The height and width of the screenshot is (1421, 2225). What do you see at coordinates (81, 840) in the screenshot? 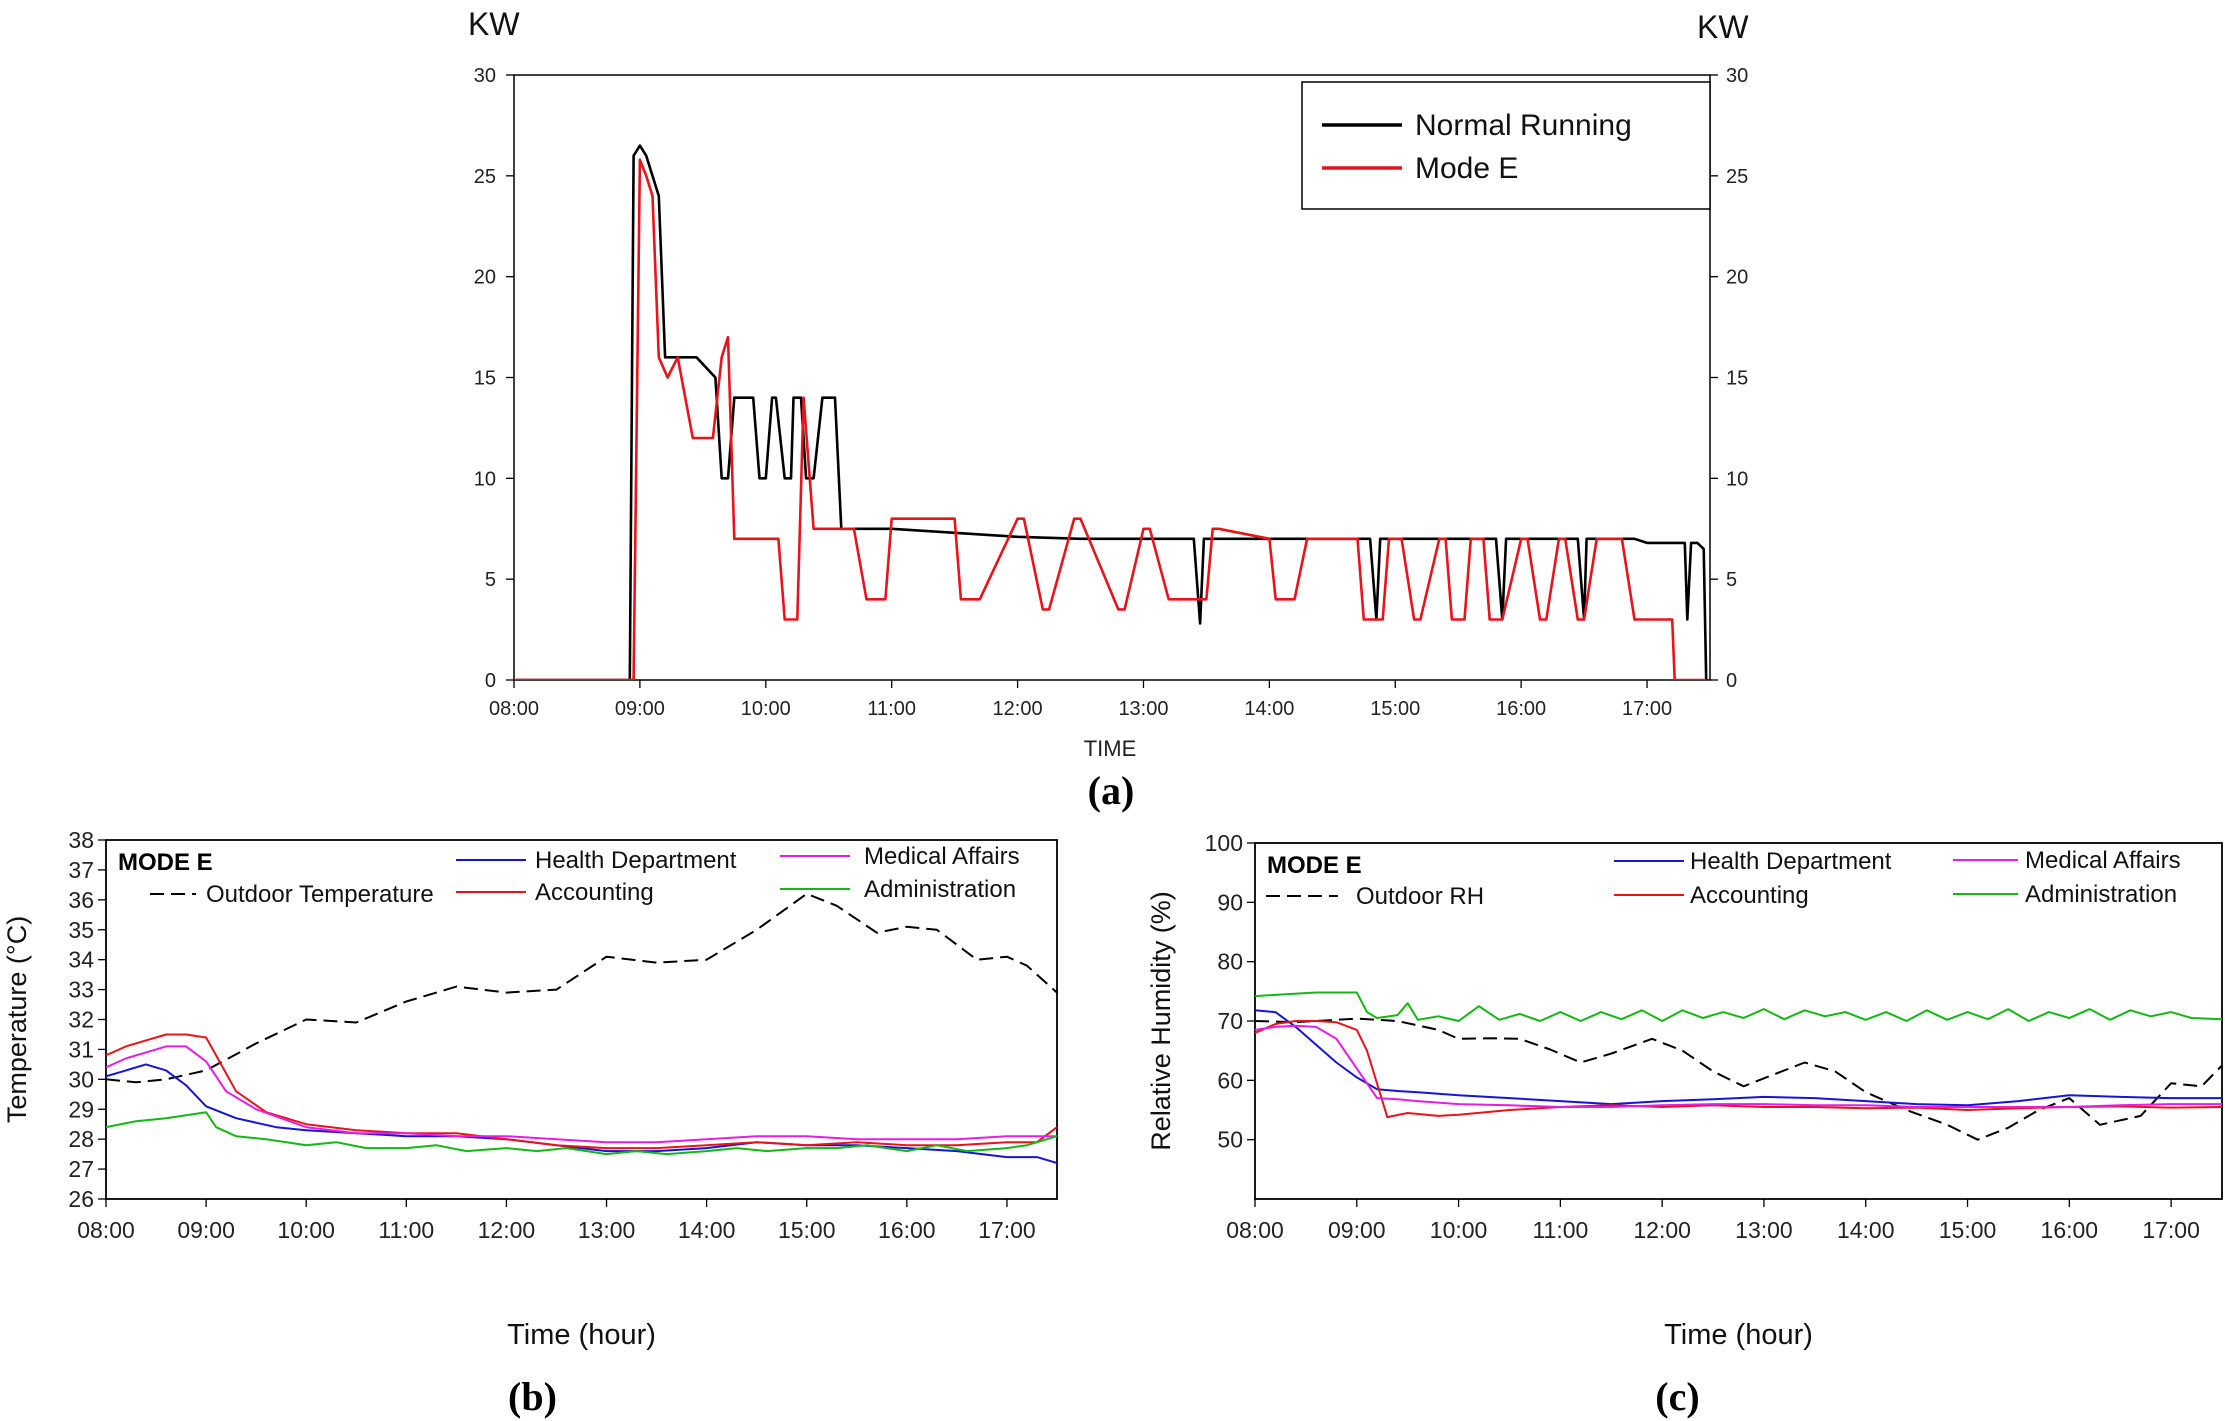
I see `y-tick-label: 38` at bounding box center [81, 840].